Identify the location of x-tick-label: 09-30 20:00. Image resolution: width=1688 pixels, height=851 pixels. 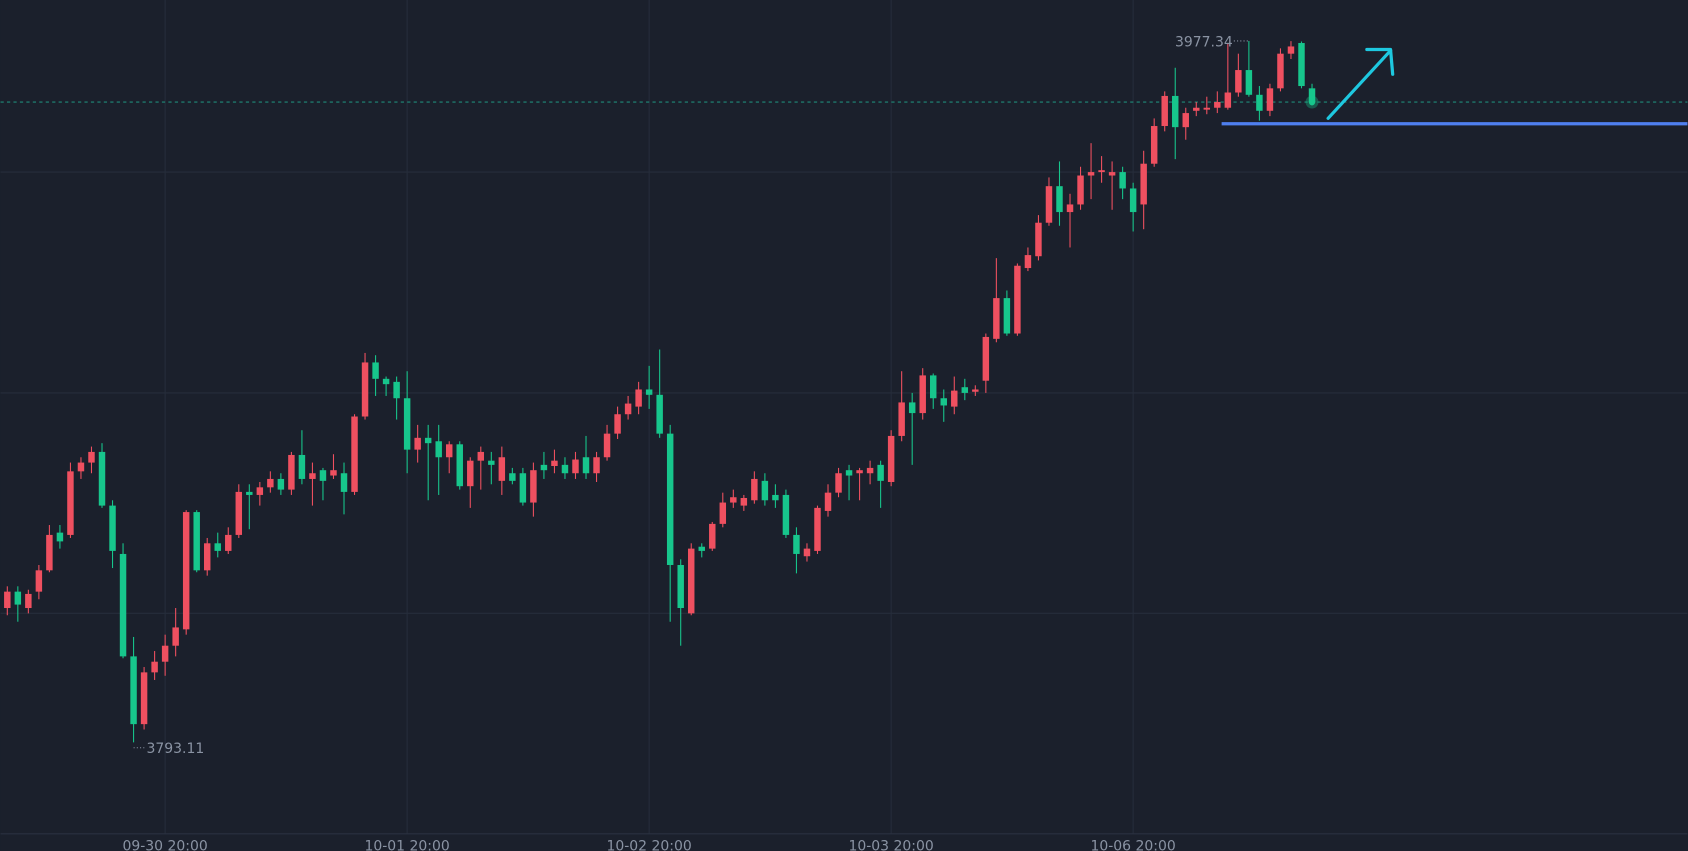
(164, 845).